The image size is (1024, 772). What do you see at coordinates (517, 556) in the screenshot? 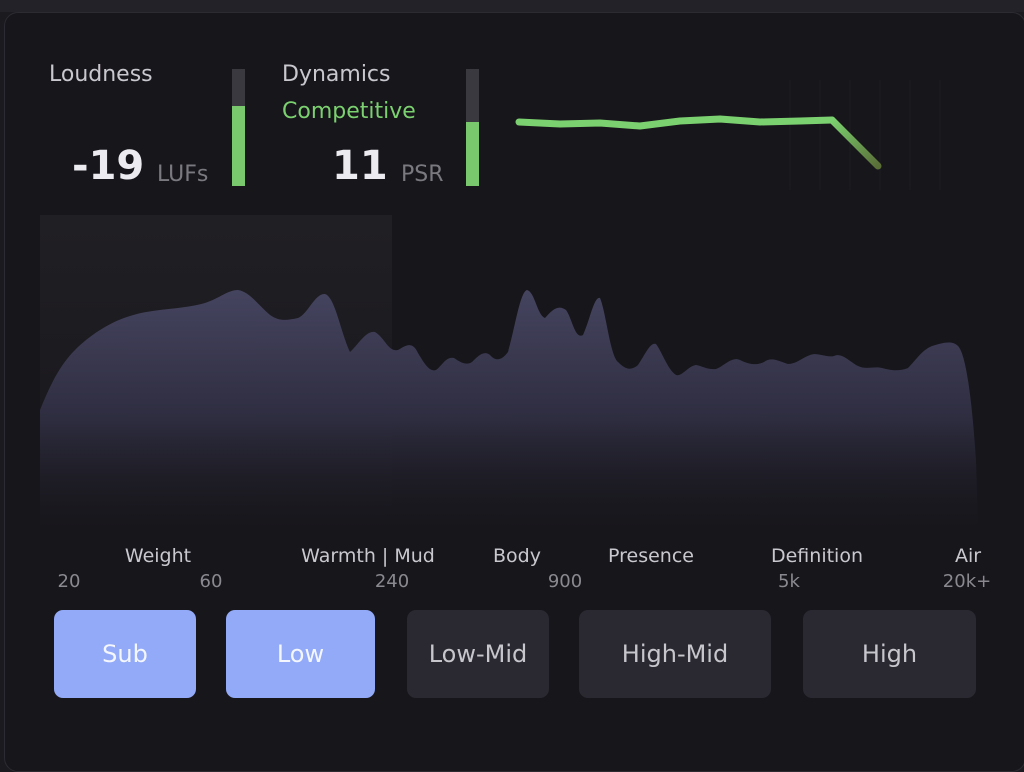
I see `band-label-body: Body` at bounding box center [517, 556].